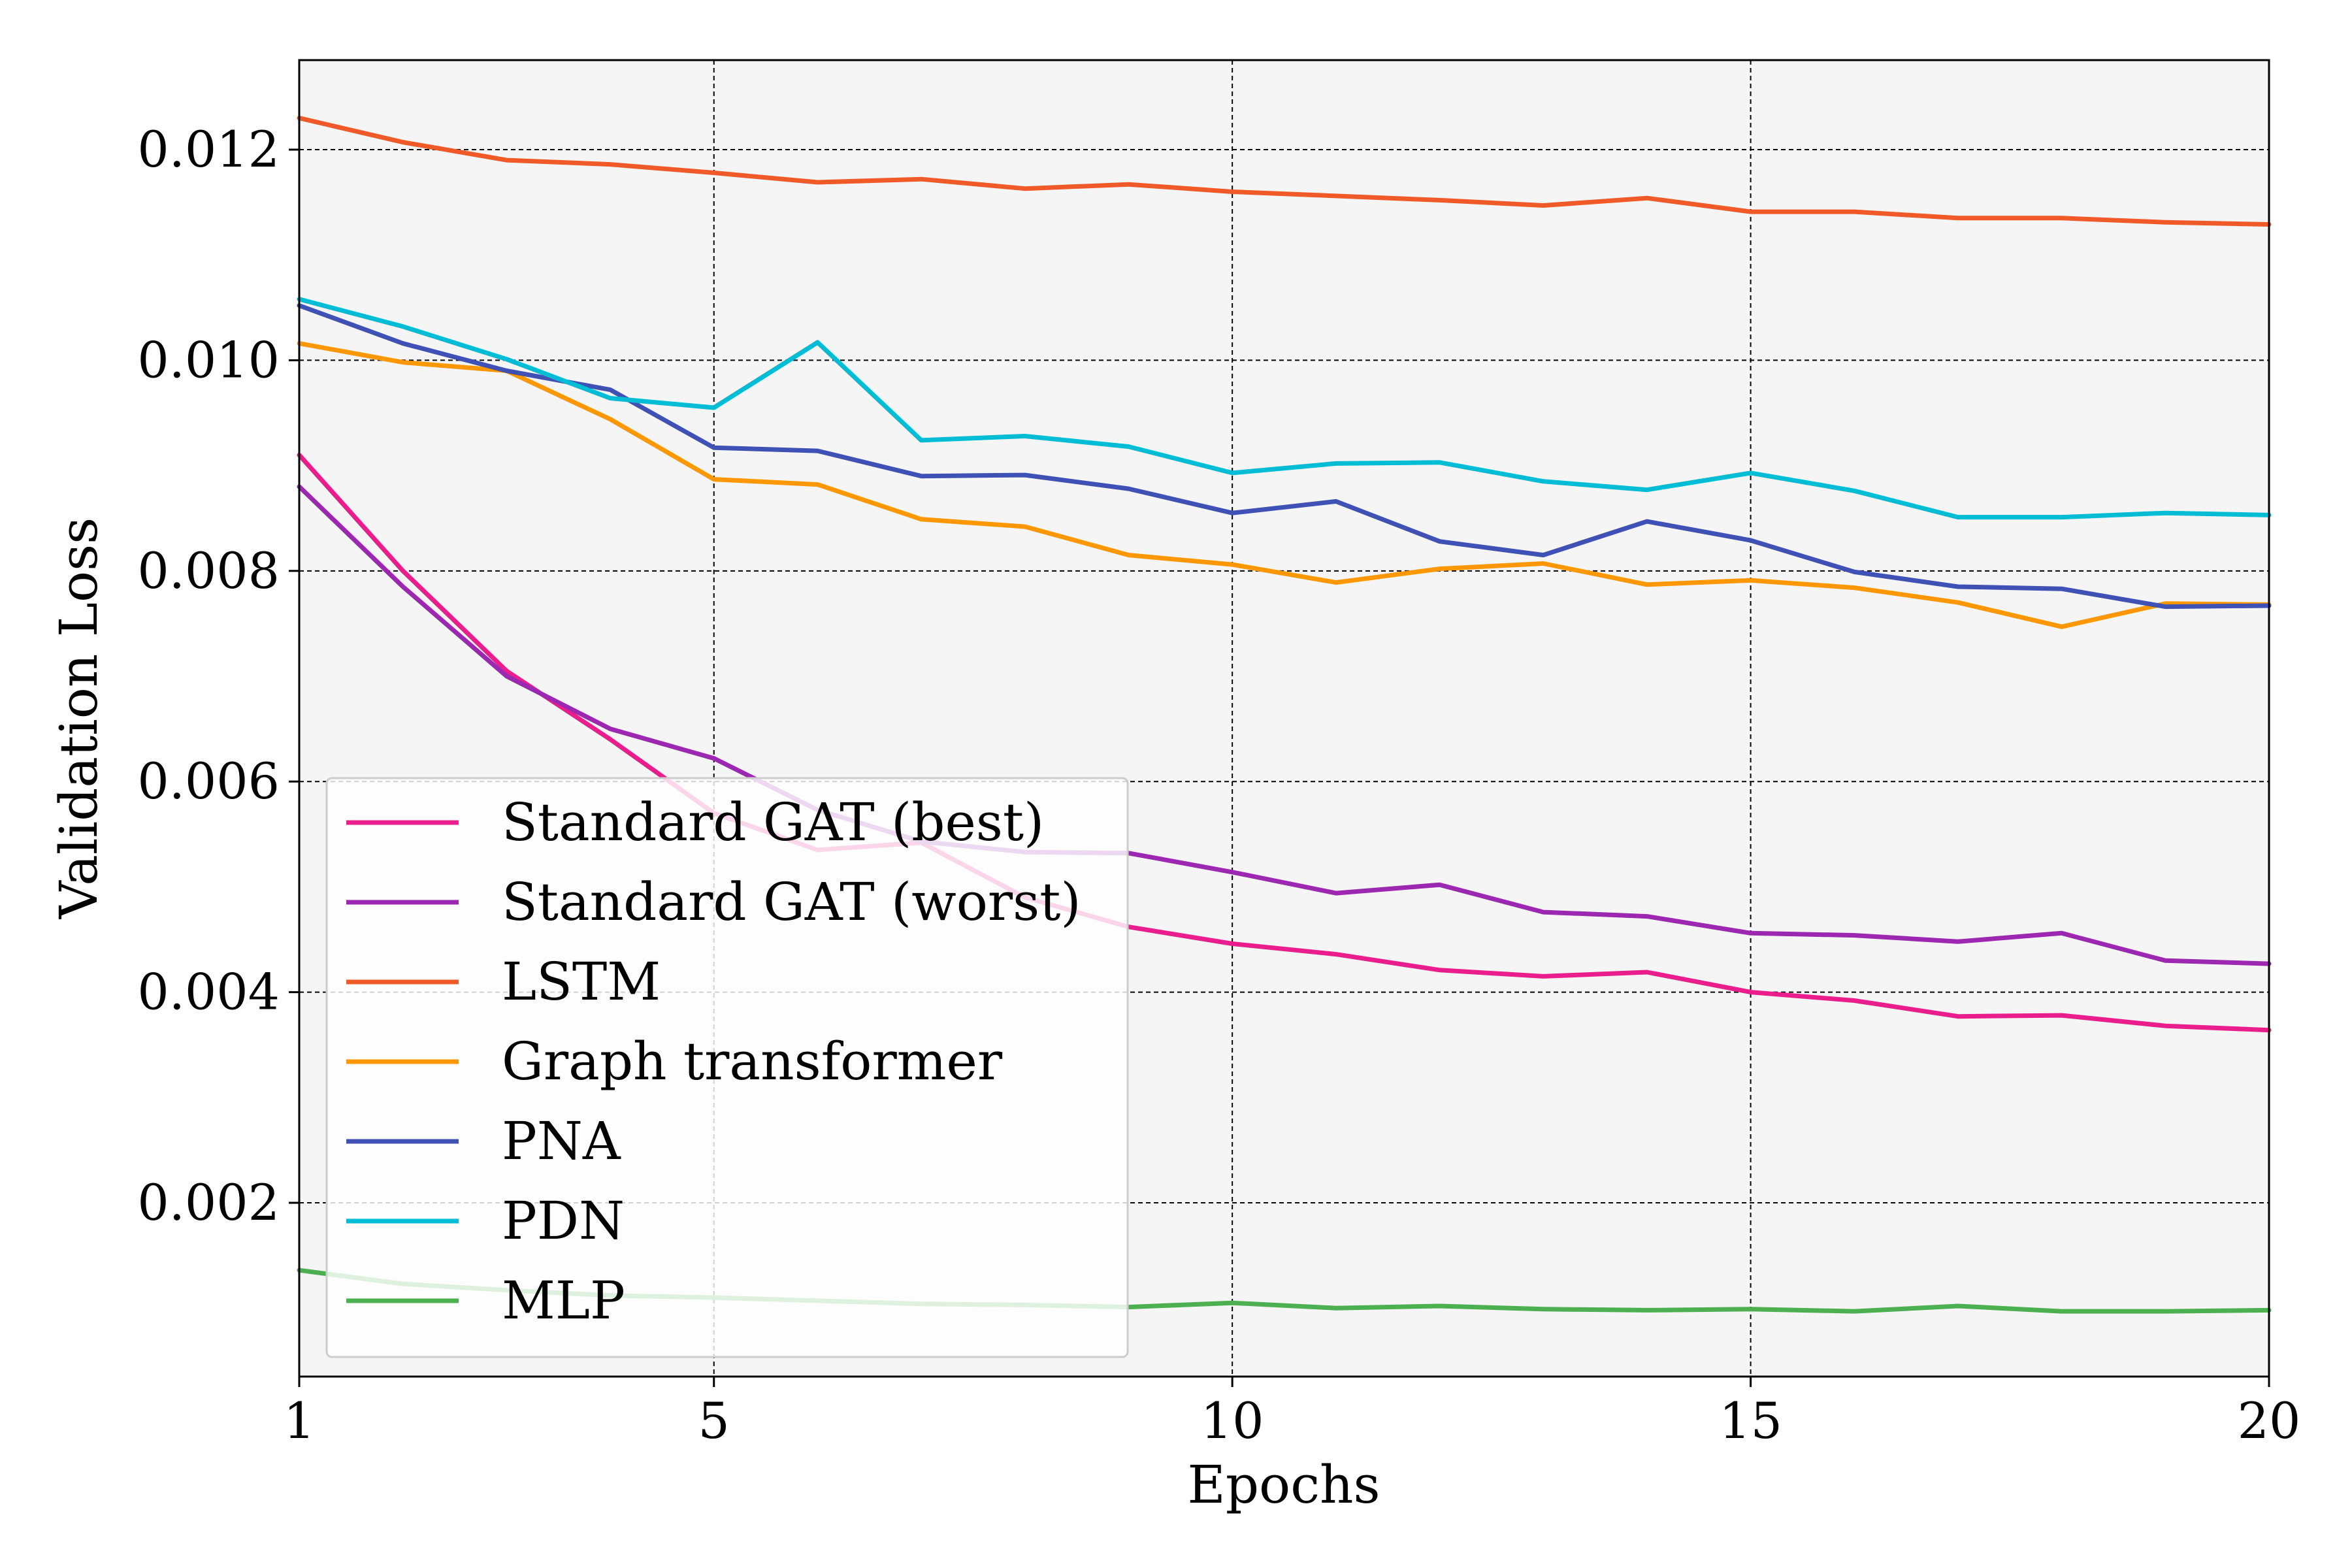  Describe the element at coordinates (78, 718) in the screenshot. I see `y-axis-title: Validation Loss` at that location.